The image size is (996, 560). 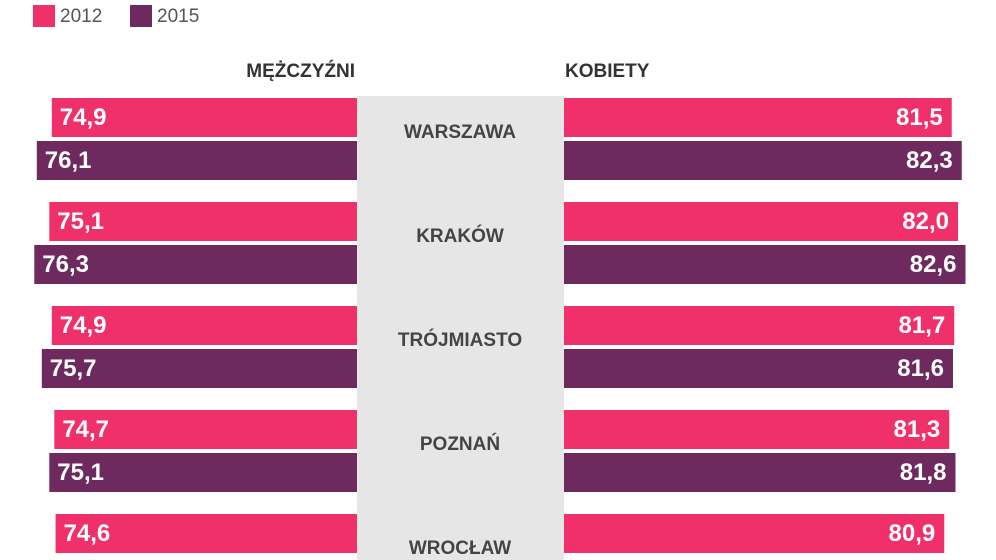 I want to click on value-label: 80,9, so click(x=912, y=533).